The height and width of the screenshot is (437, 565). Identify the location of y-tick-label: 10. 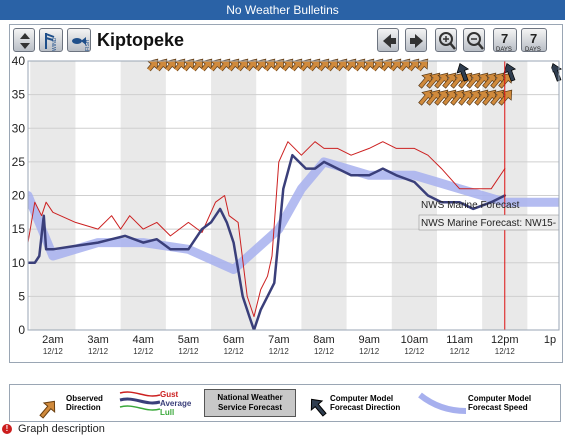
(19, 263).